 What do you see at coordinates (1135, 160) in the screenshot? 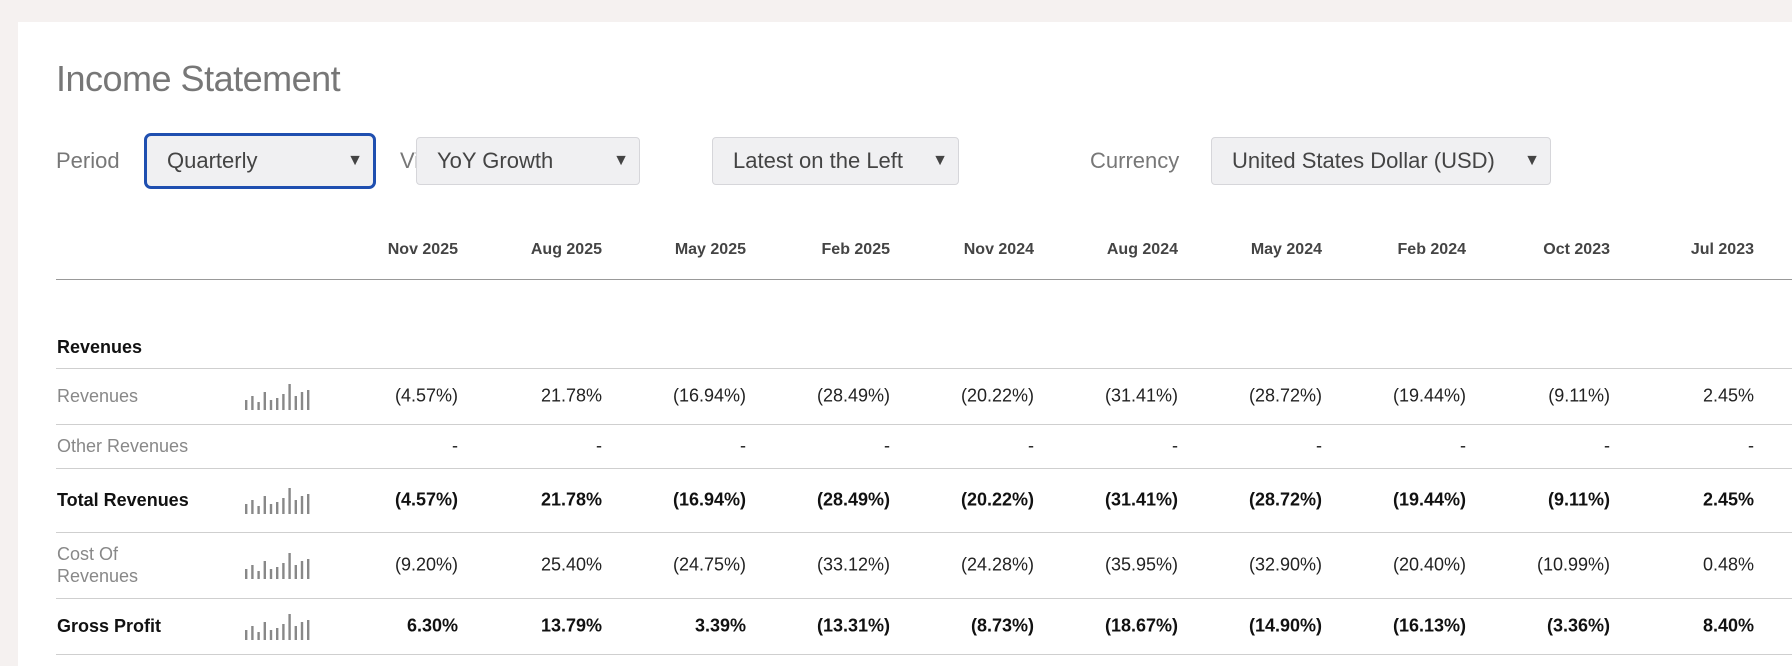
I see `control-label: Currency` at bounding box center [1135, 160].